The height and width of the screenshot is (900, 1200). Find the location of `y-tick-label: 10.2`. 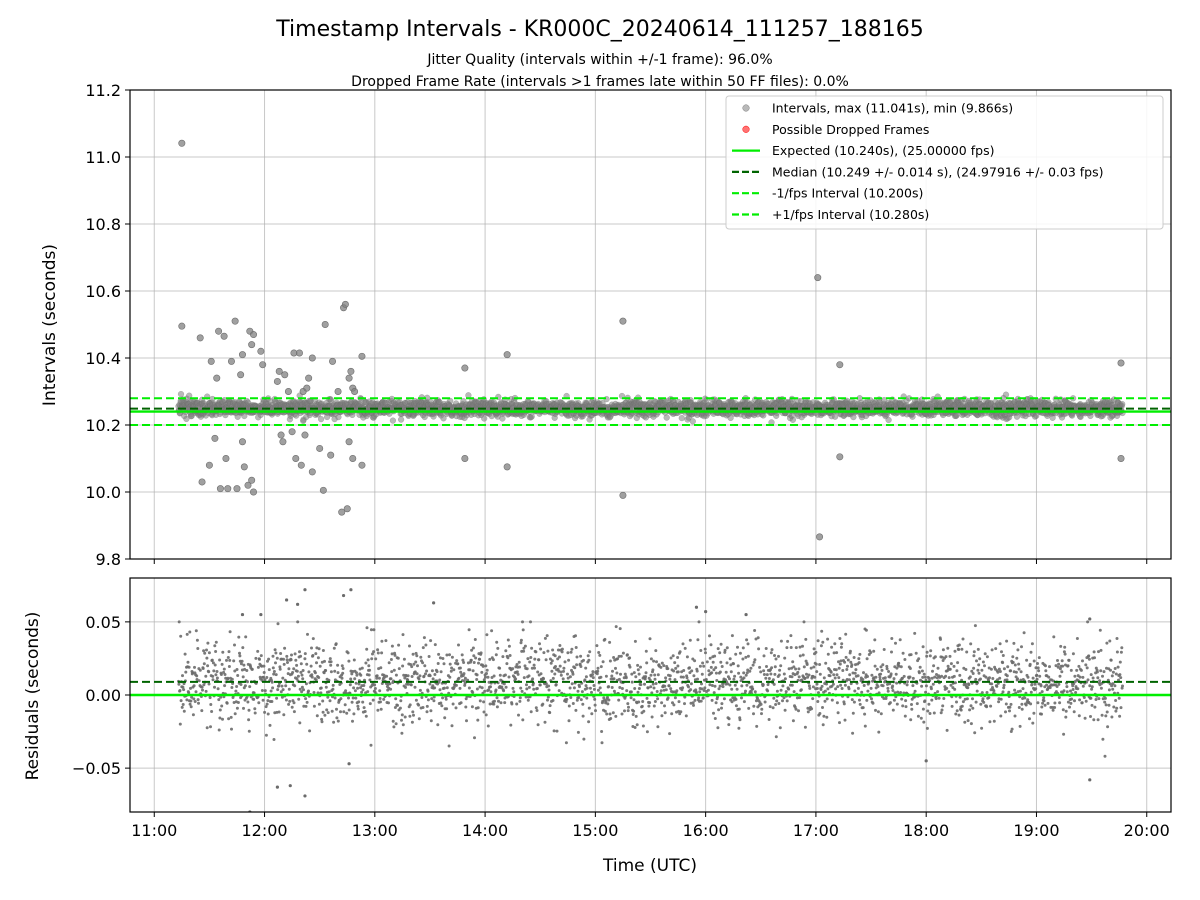

y-tick-label: 10.2 is located at coordinates (103, 425).